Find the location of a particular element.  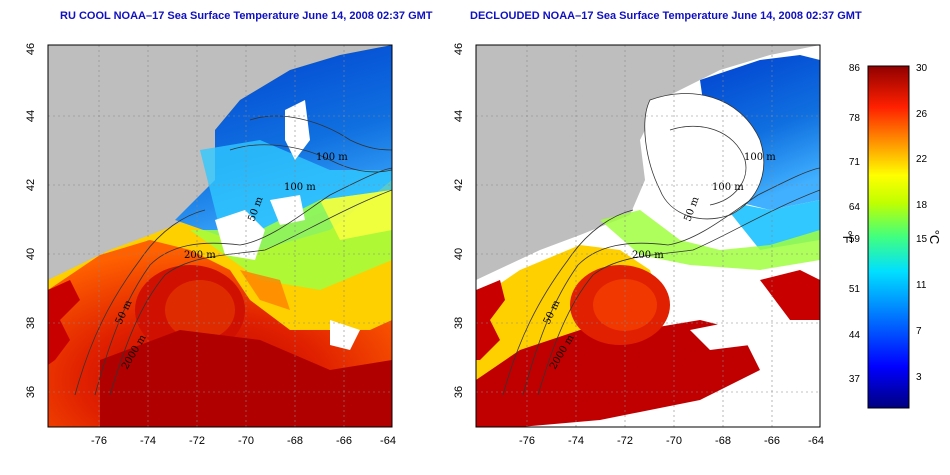

right-x-tick: -68 is located at coordinates (723, 441).